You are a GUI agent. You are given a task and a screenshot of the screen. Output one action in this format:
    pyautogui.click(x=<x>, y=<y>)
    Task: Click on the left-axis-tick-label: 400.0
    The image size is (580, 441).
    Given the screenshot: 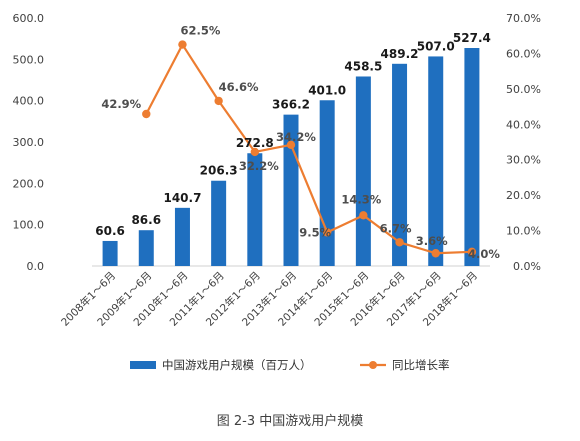 What is the action you would take?
    pyautogui.click(x=29, y=101)
    